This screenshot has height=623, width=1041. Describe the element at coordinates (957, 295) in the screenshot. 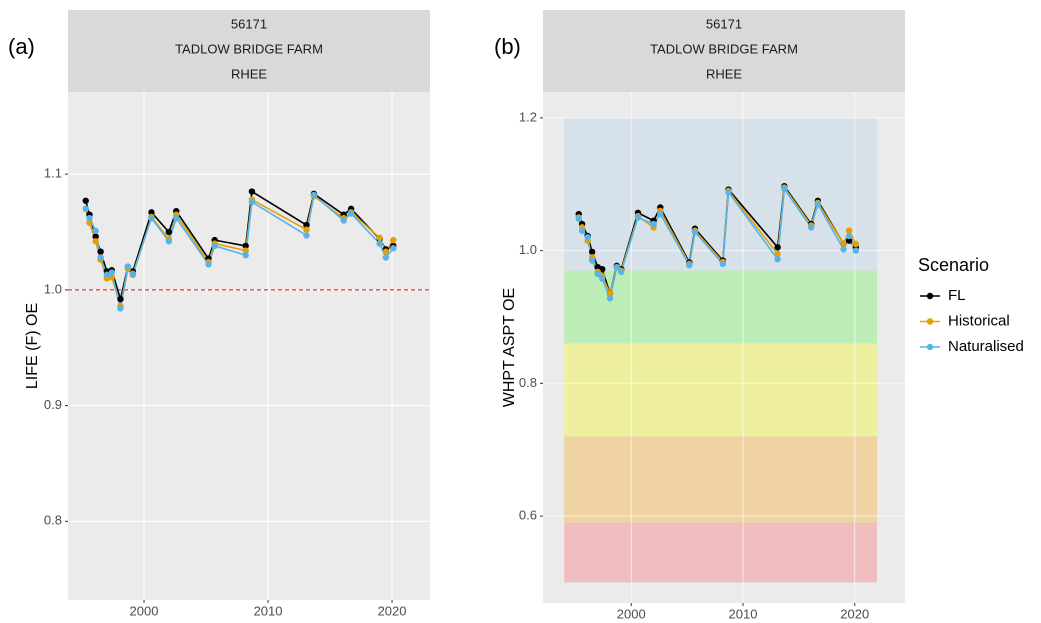

I see `legend-label: FL` at that location.